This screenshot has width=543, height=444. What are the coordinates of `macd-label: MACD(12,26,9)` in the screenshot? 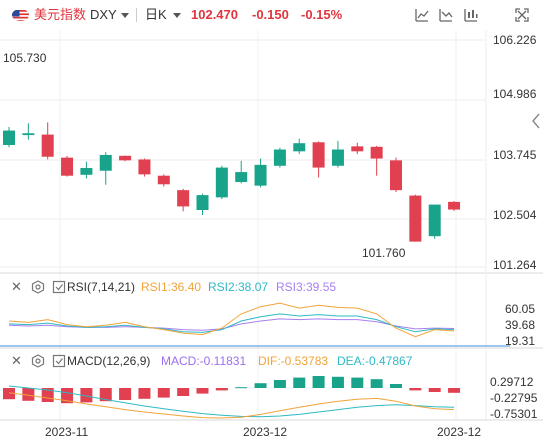 It's located at (109, 361).